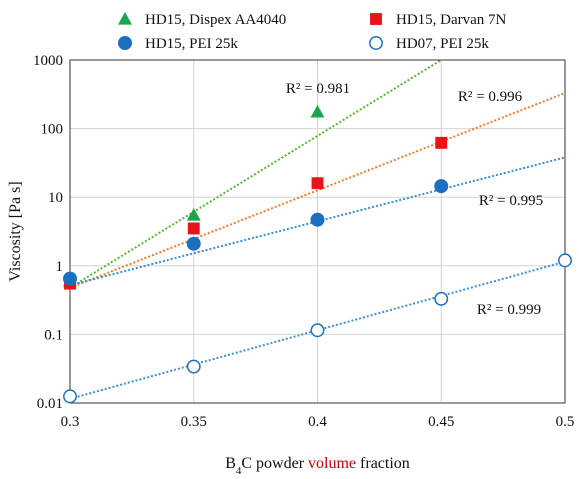  Describe the element at coordinates (511, 201) in the screenshot. I see `r-squared-label: R² = 0.995` at that location.